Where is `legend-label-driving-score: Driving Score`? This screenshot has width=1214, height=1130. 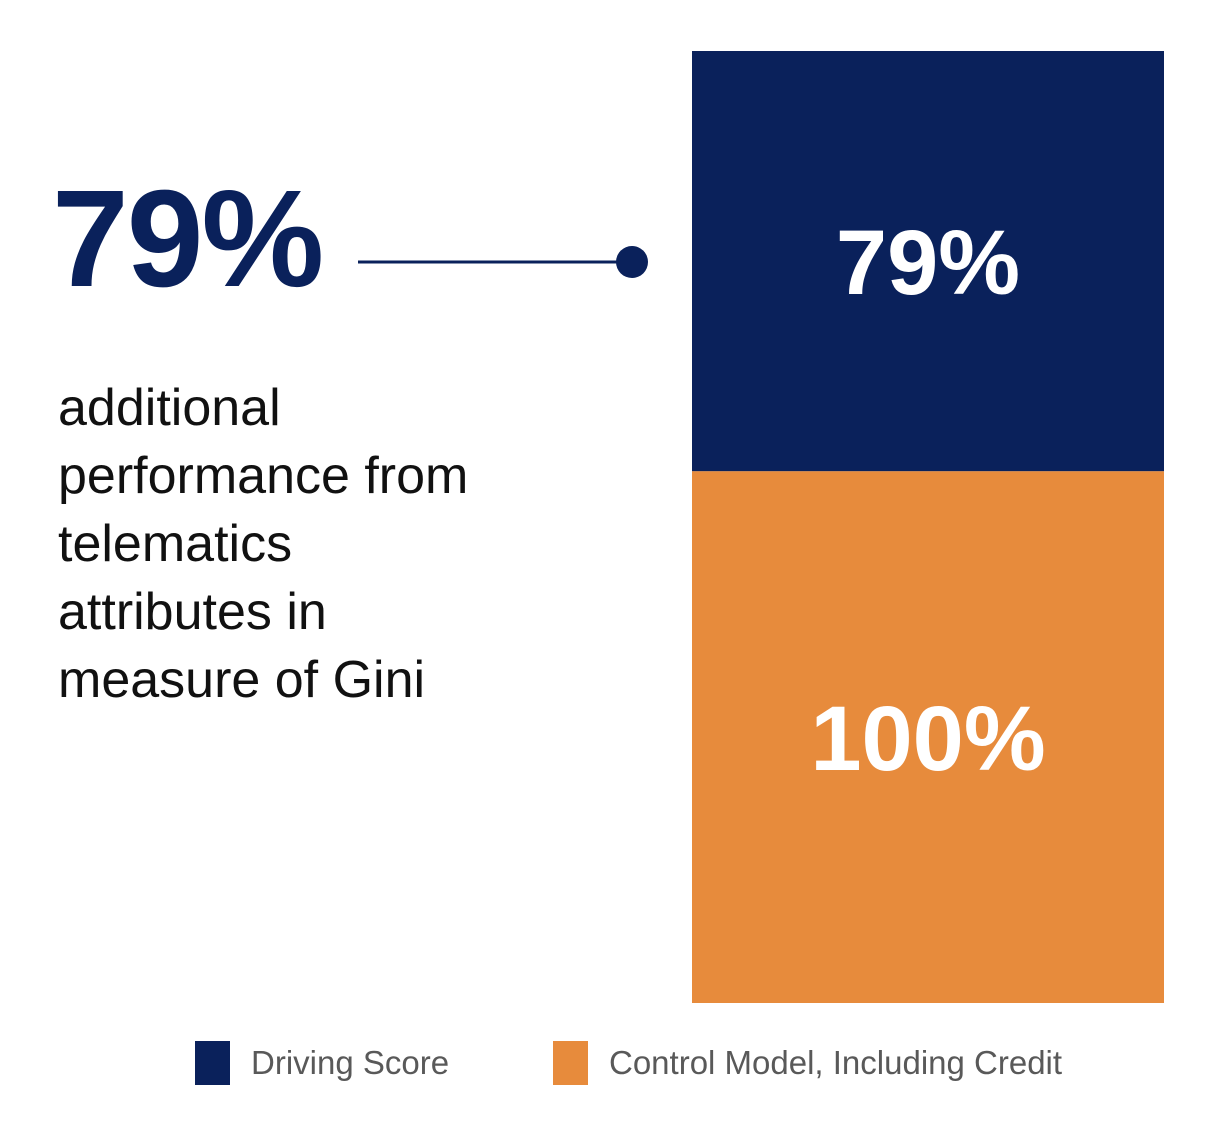
legend-label-driving-score: Driving Score is located at coordinates (350, 1062).